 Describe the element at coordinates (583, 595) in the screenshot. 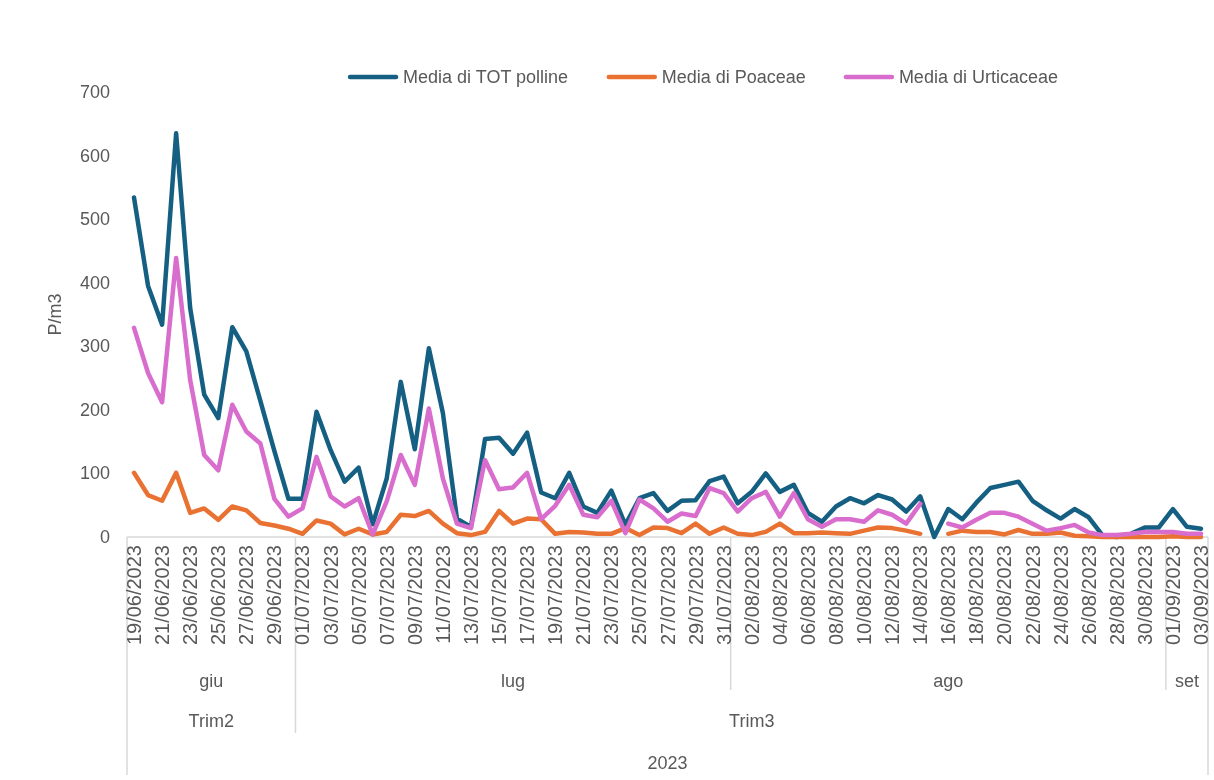

I see `x-tick-label: 21/07/2023` at that location.